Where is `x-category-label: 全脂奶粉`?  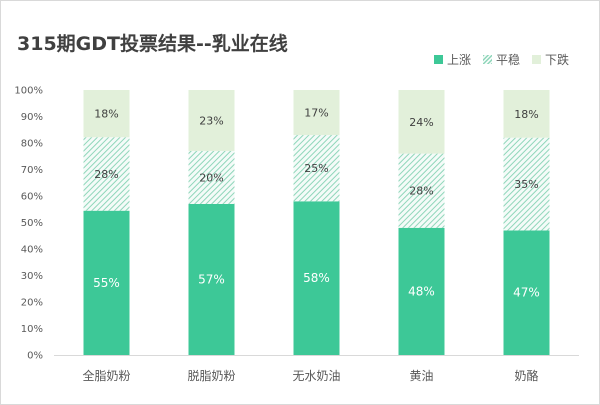
x-category-label: 全脂奶粉 is located at coordinates (106, 375).